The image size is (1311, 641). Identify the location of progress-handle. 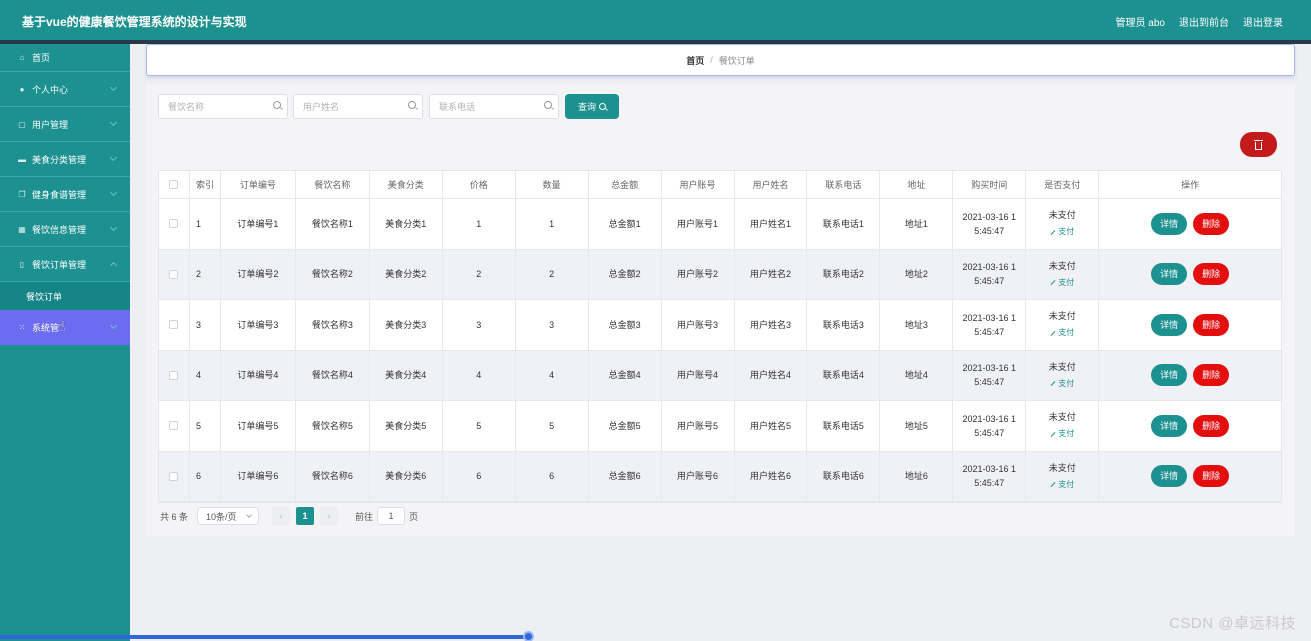
(528, 636).